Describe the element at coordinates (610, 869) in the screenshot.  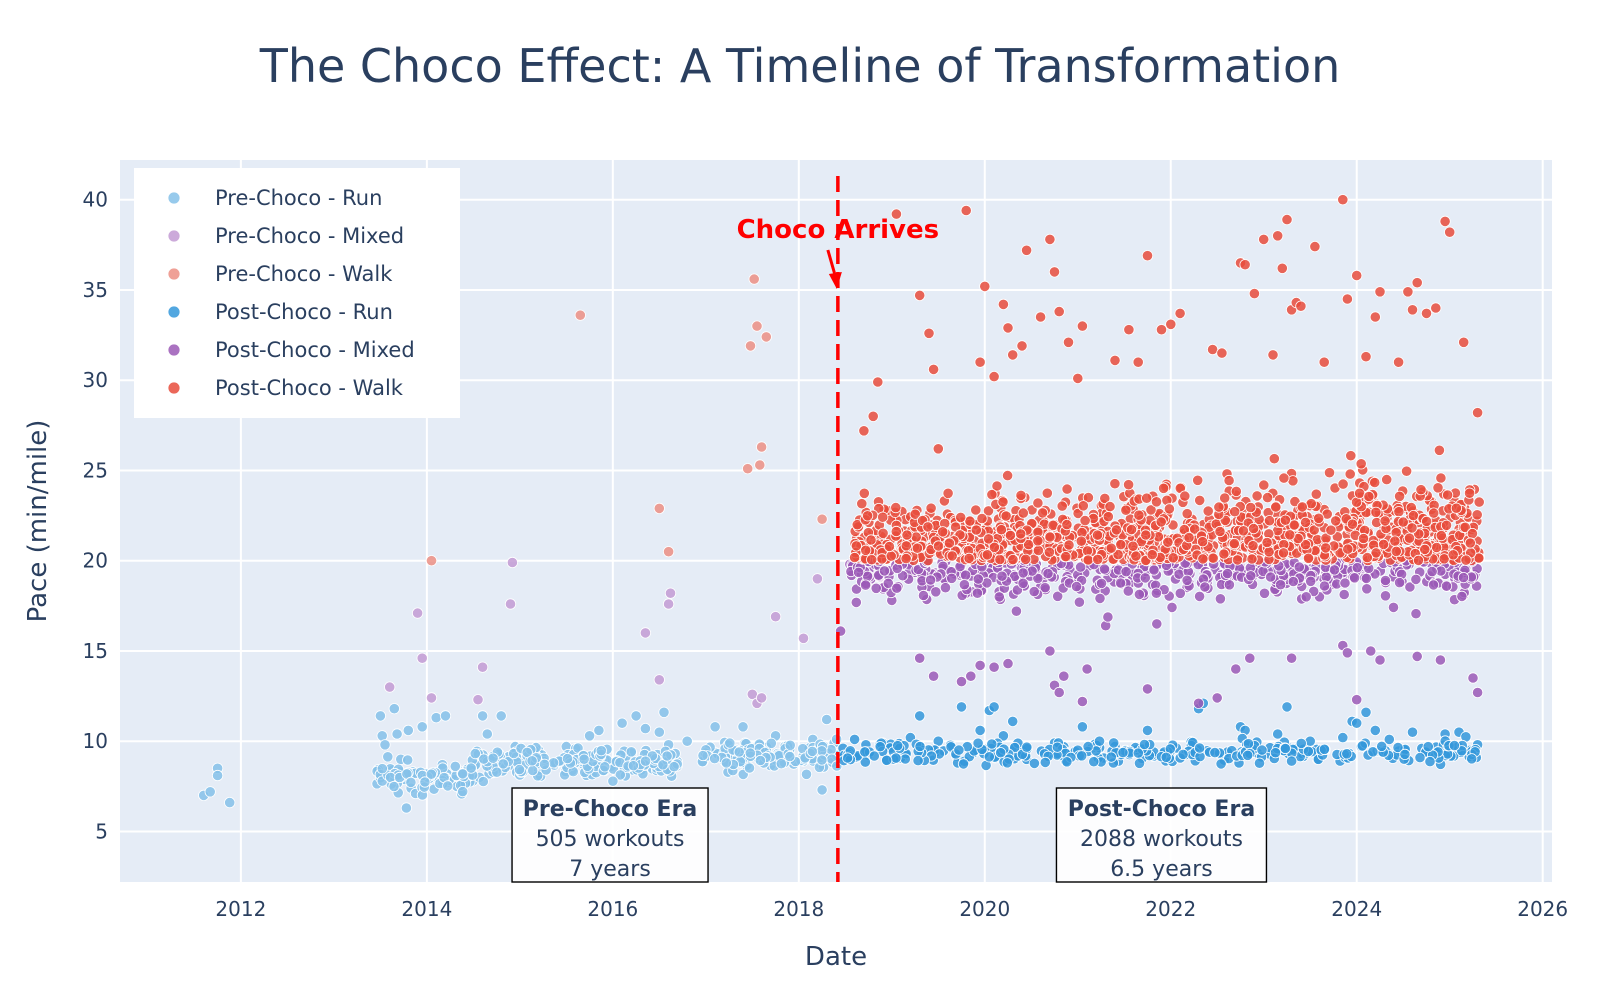
I see `era-annotation-years: 7 years` at that location.